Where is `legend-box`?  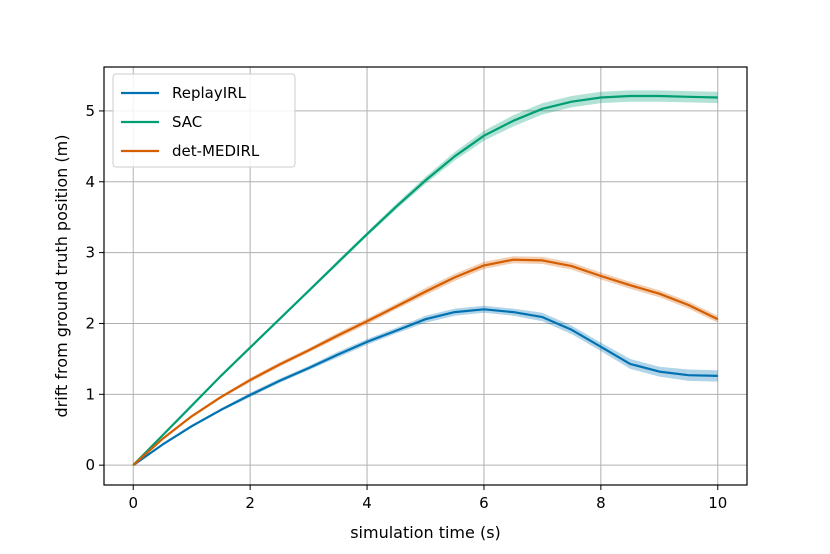
legend-box is located at coordinates (204, 120).